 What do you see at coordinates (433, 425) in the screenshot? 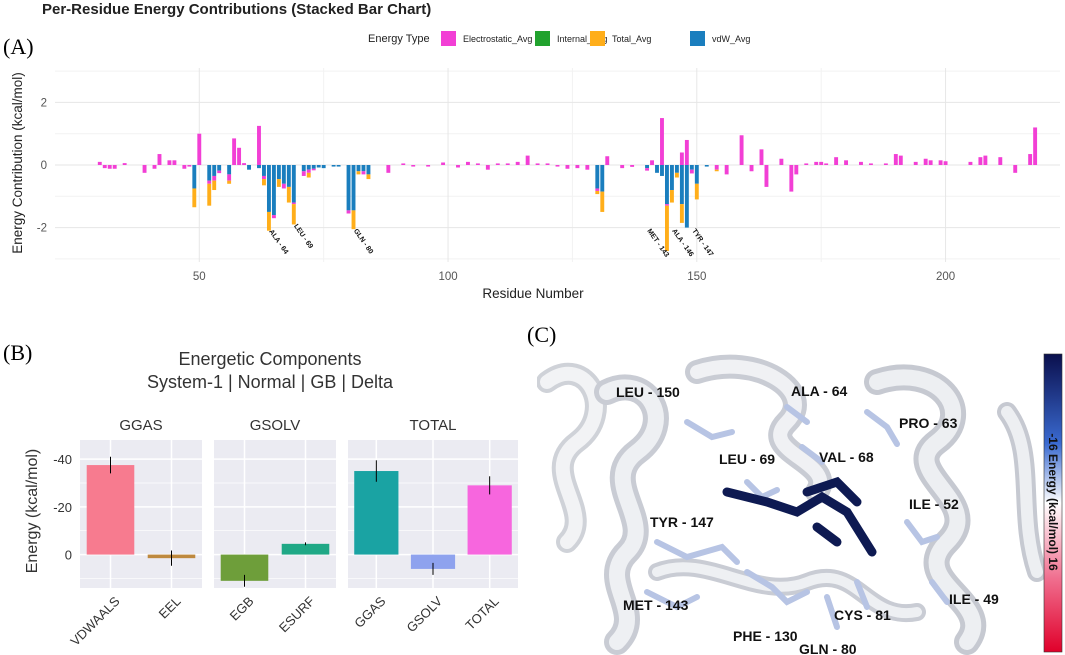
I see `facet-strip-label: TOTAL` at bounding box center [433, 425].